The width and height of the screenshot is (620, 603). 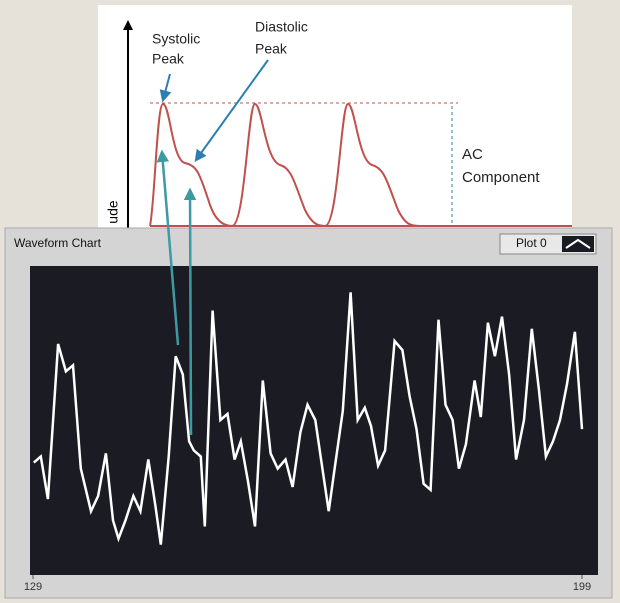 I want to click on systolic-link-arrow, so click(x=168, y=247).